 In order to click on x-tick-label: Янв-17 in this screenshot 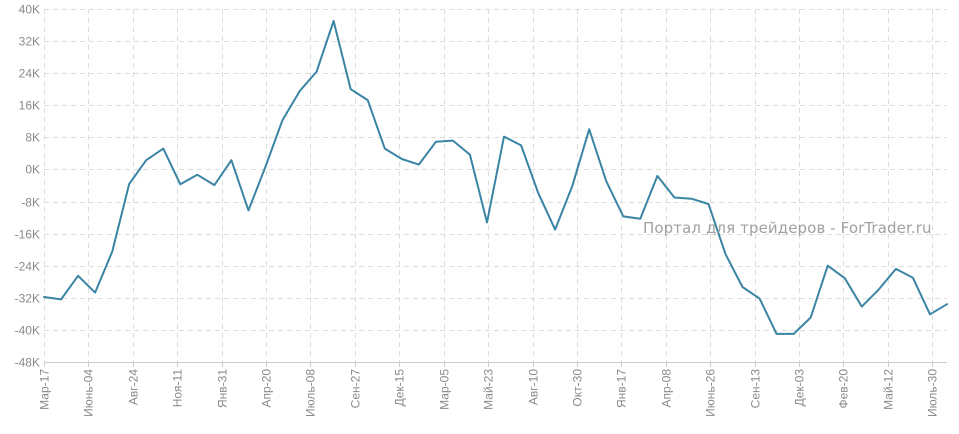, I will do `click(622, 388)`.